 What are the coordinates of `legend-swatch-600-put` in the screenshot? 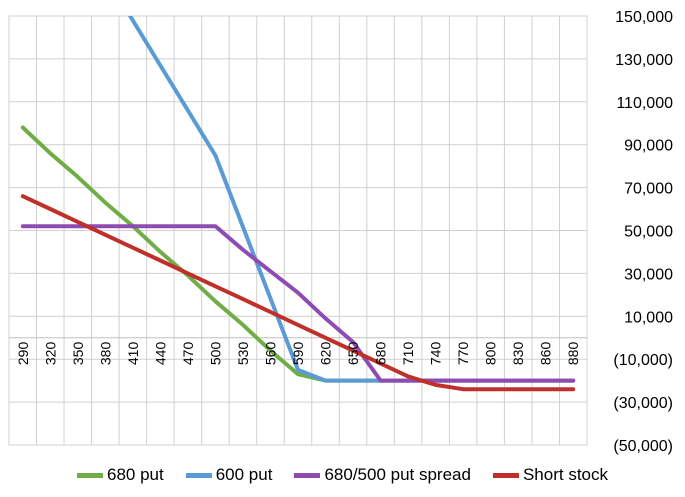 It's located at (198, 475).